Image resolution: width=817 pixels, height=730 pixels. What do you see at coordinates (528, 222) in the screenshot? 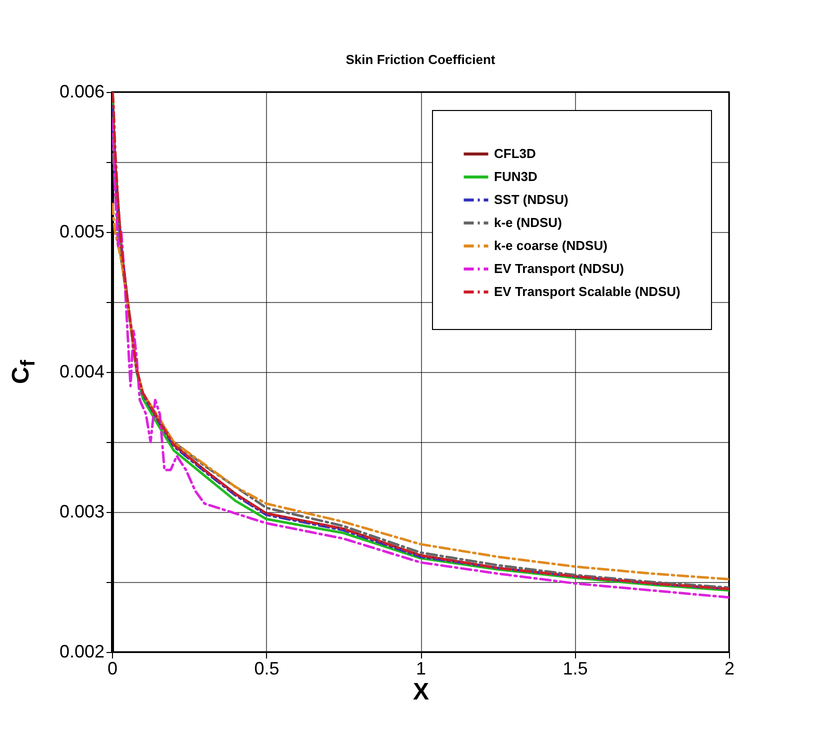
I see `legend-label: k-e (NDSU)` at bounding box center [528, 222].